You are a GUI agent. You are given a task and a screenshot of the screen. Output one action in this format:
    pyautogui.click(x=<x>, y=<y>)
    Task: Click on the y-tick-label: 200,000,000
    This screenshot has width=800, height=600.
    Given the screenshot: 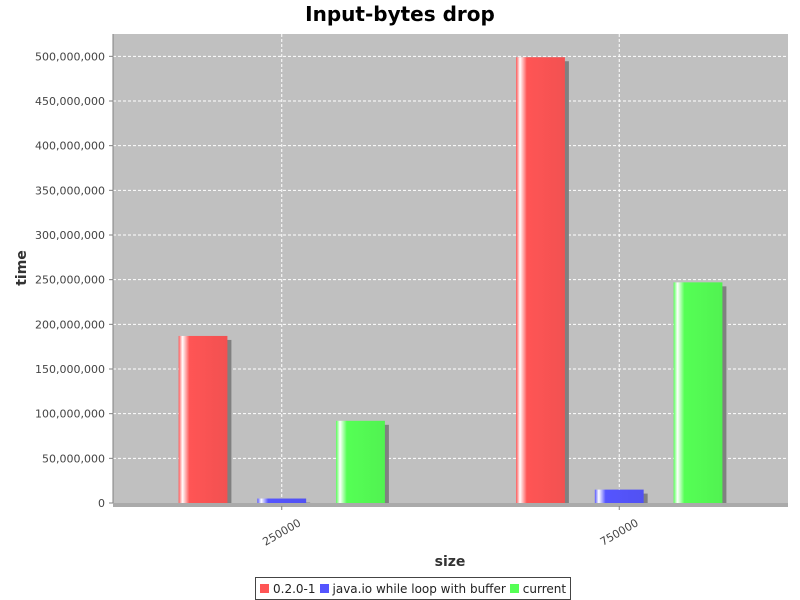 What is the action you would take?
    pyautogui.click(x=70, y=324)
    